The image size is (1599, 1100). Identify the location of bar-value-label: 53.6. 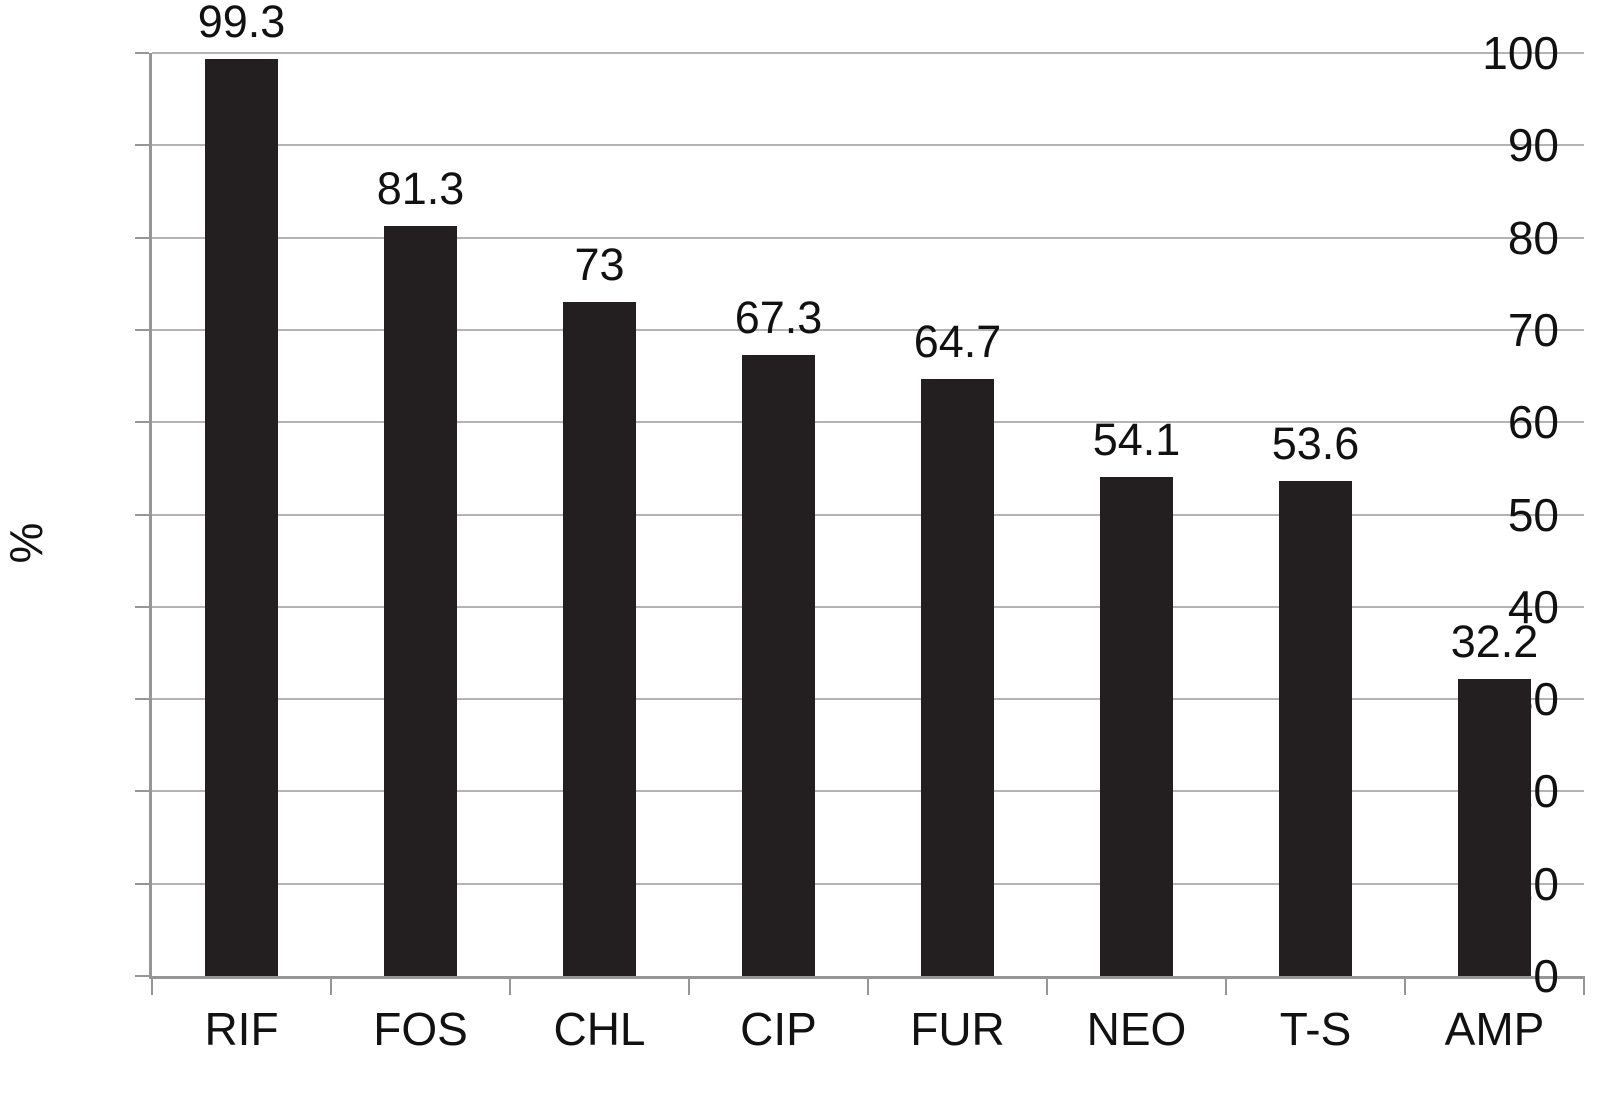
(1315, 444).